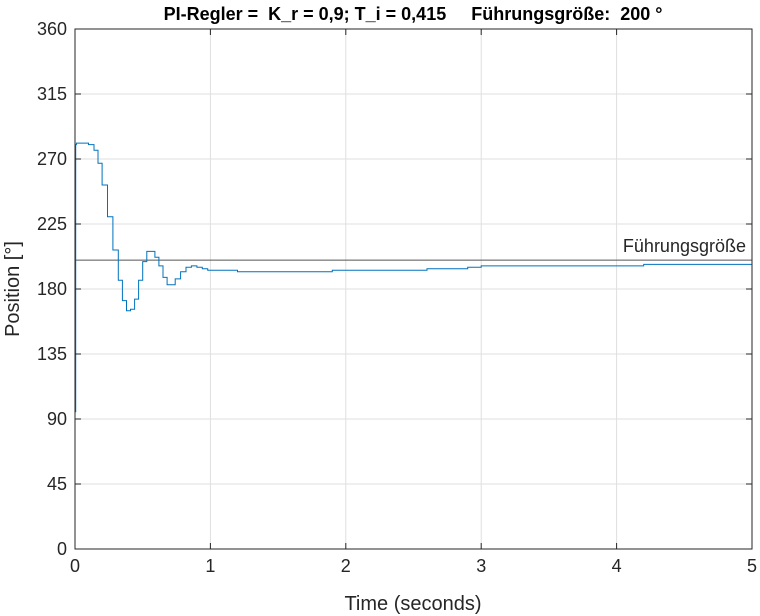 The width and height of the screenshot is (760, 616). What do you see at coordinates (57, 419) in the screenshot?
I see `y-tick-label: 90` at bounding box center [57, 419].